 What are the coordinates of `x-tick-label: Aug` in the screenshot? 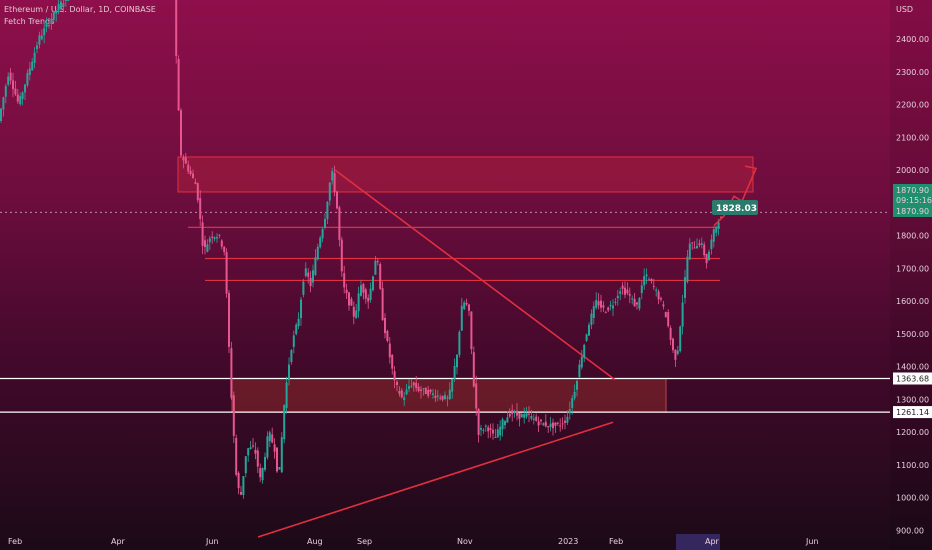 It's located at (315, 541).